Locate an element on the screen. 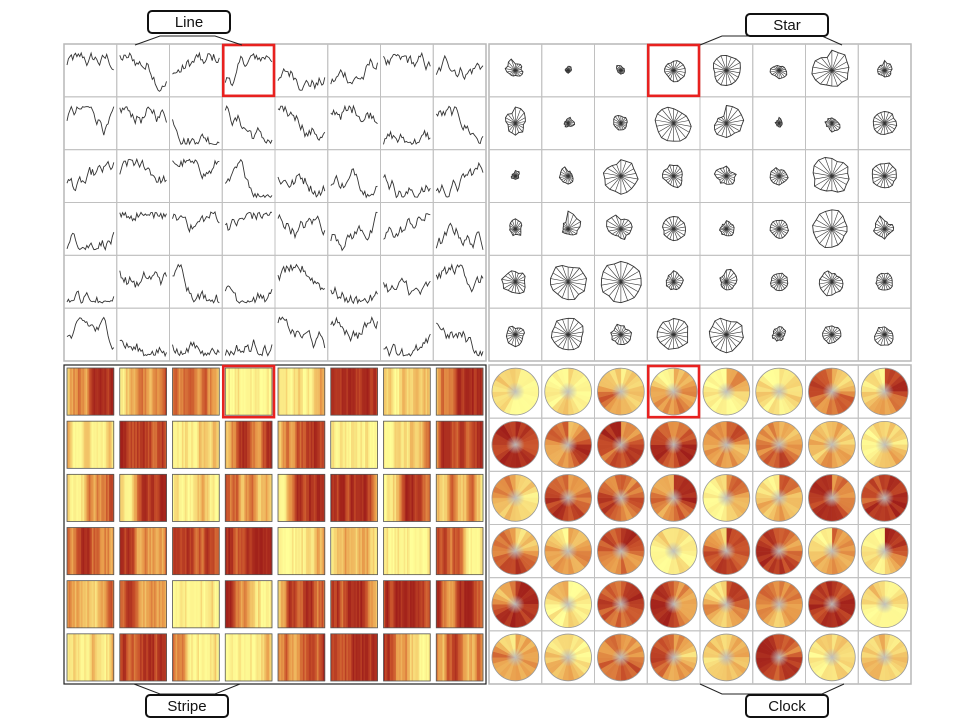 This screenshot has height=720, width=960. star-highlight-box is located at coordinates (673, 70).